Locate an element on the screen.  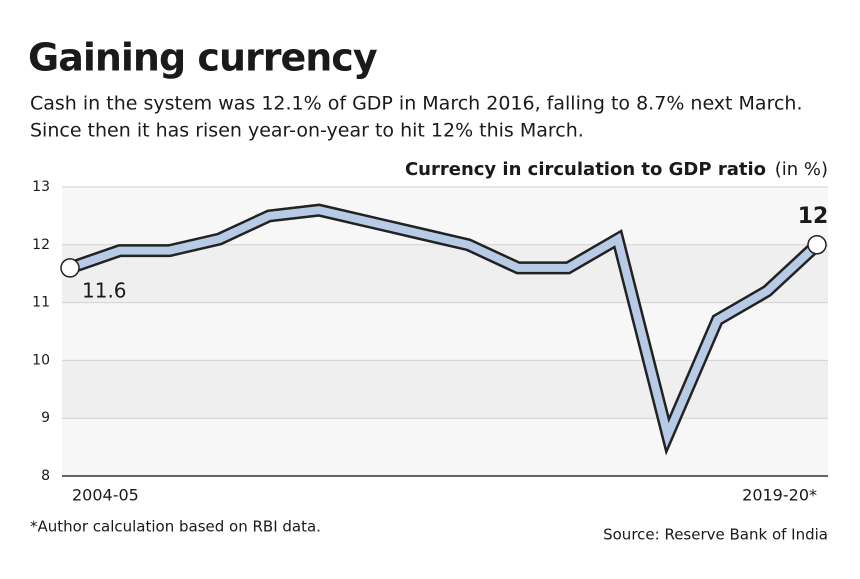
y-tick-label: 9 is located at coordinates (45, 418).